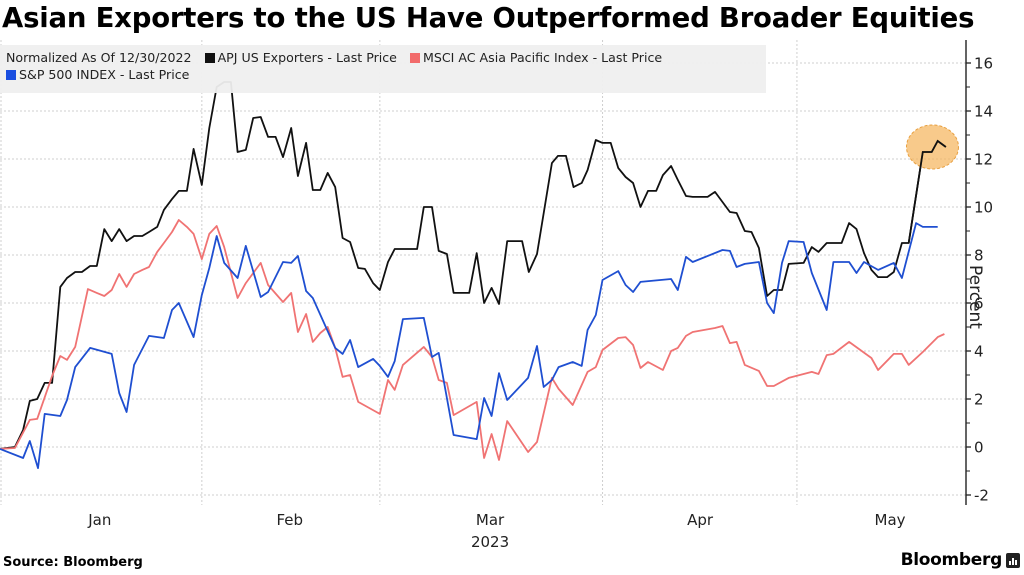 The height and width of the screenshot is (575, 1024). What do you see at coordinates (983, 64) in the screenshot?
I see `y-tick-label: 16` at bounding box center [983, 64].